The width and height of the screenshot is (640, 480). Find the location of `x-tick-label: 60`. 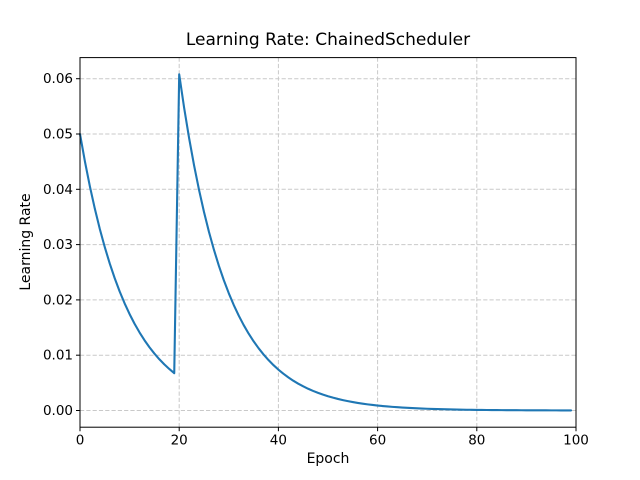

x-tick-label: 60 is located at coordinates (377, 441).